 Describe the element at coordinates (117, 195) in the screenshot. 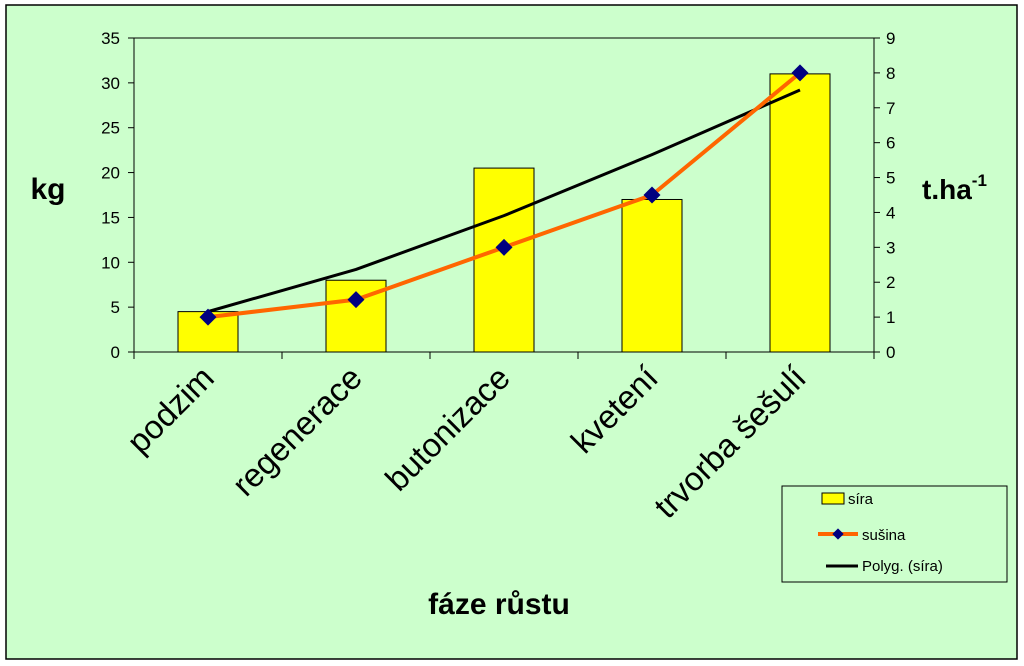

I see `left-axis-ticks: 0 5 10 15 20 25 30 35` at that location.